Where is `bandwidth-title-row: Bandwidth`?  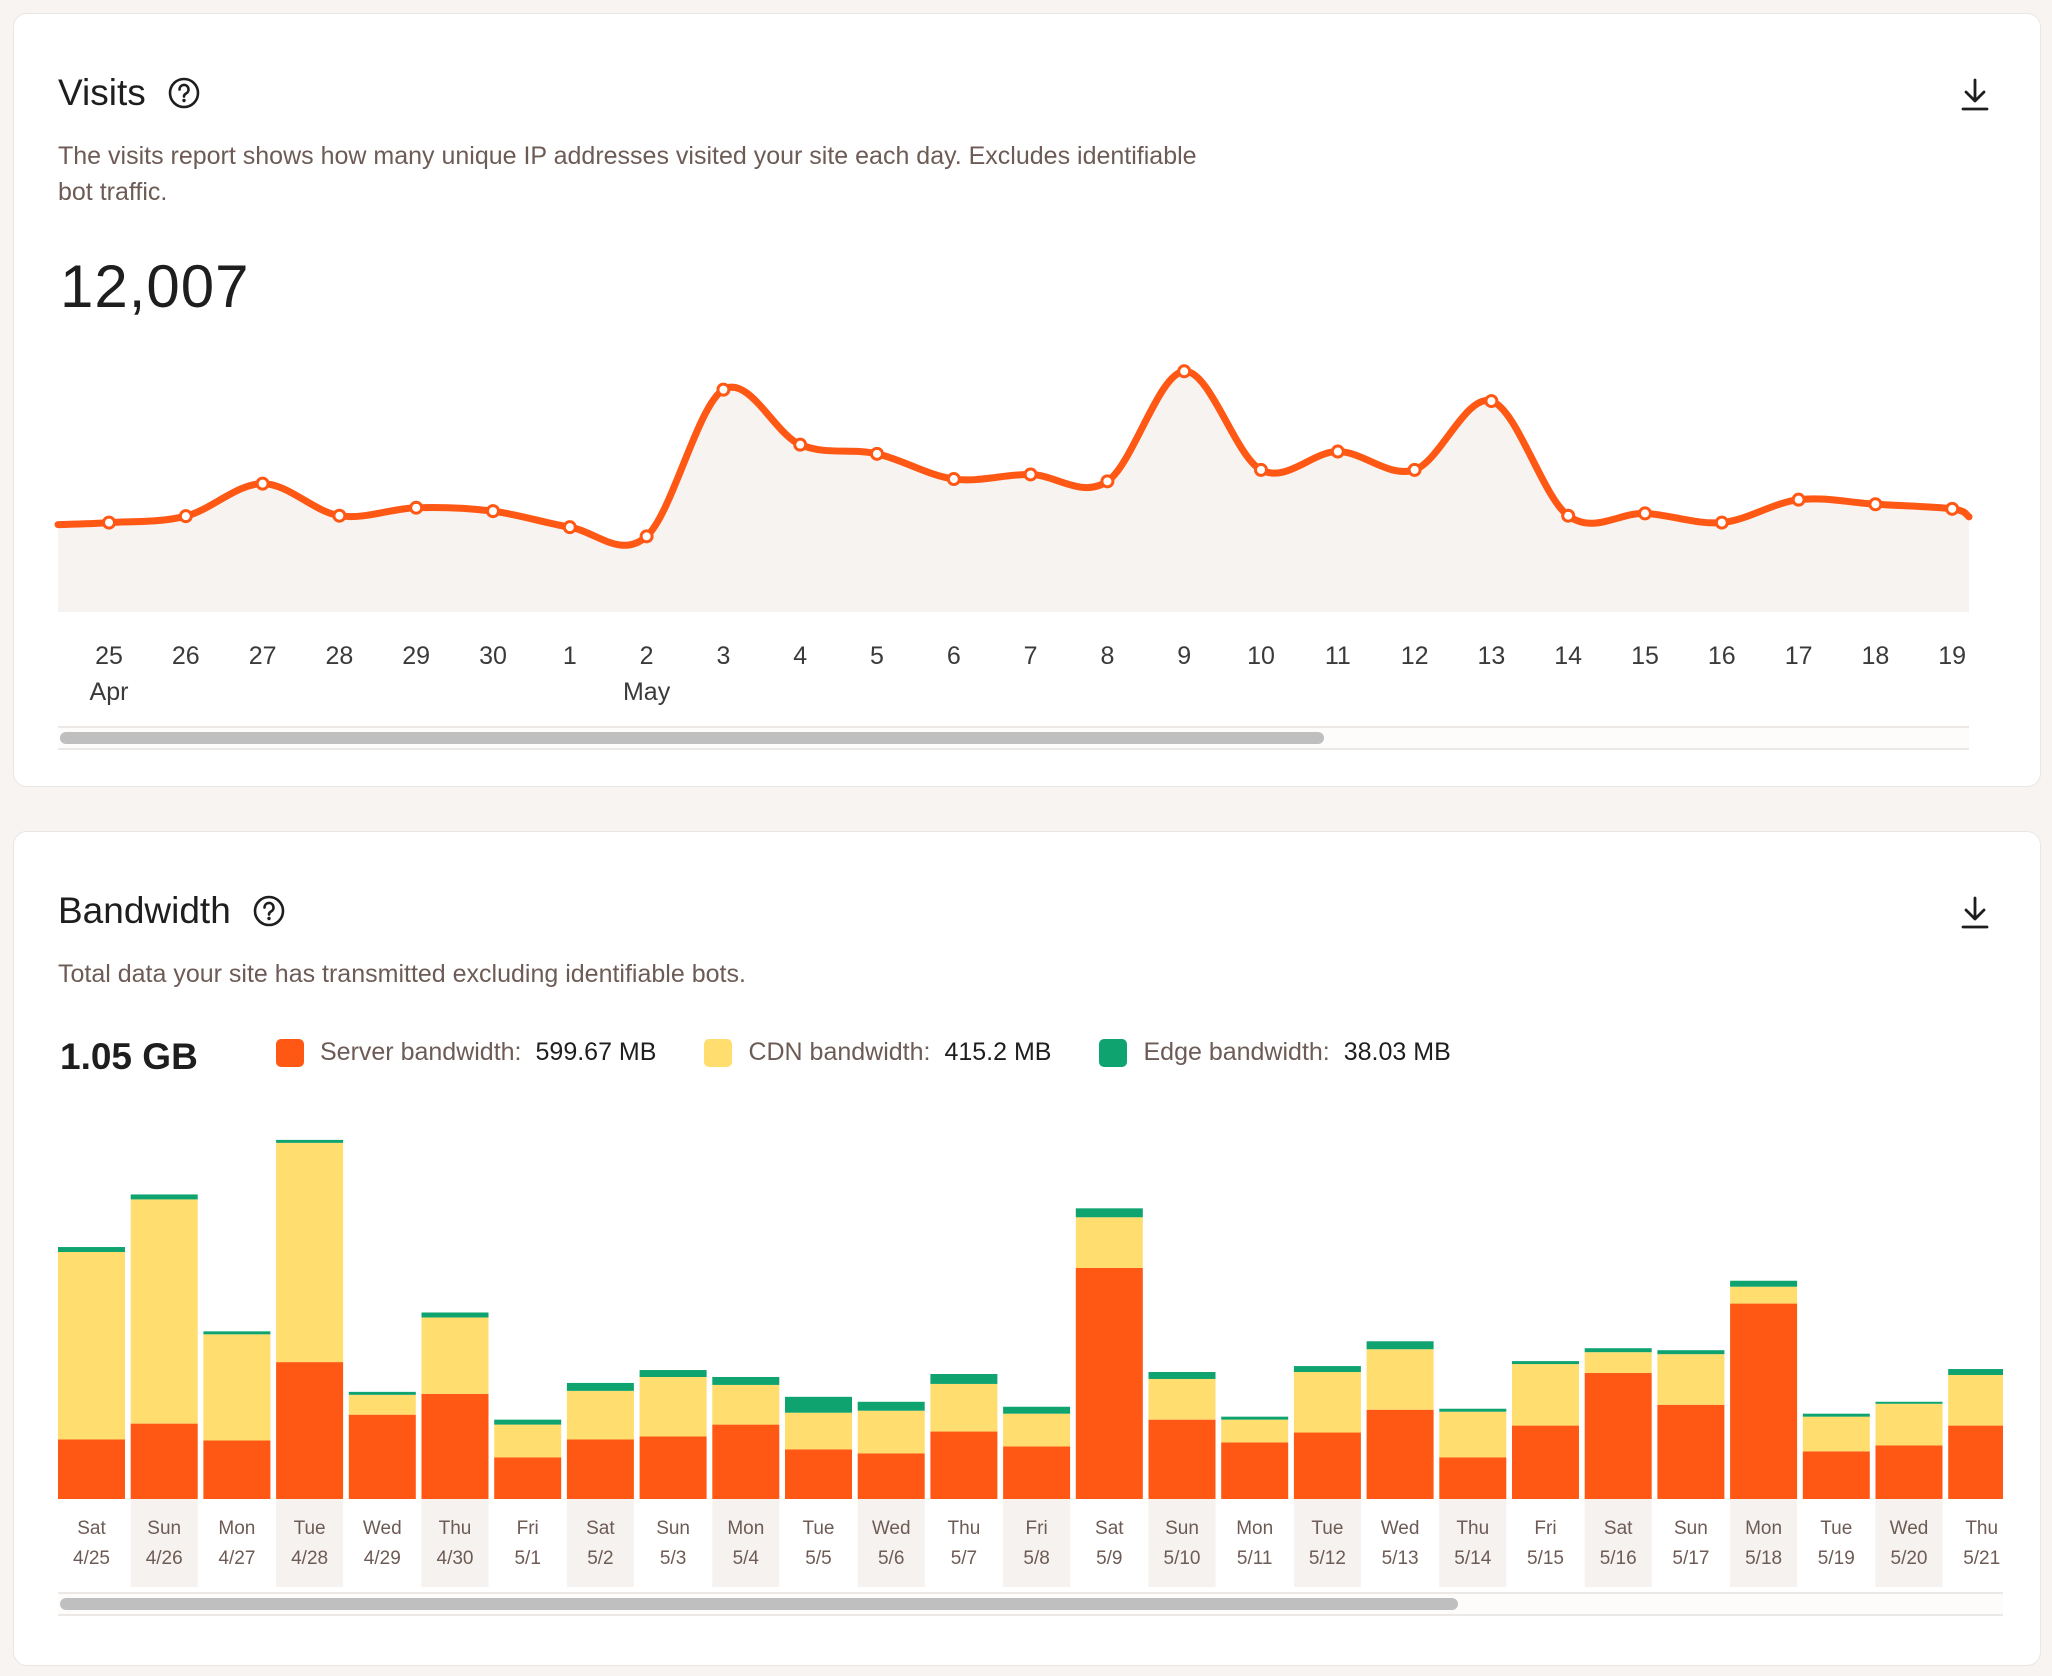
bandwidth-title-row: Bandwidth is located at coordinates (172, 911).